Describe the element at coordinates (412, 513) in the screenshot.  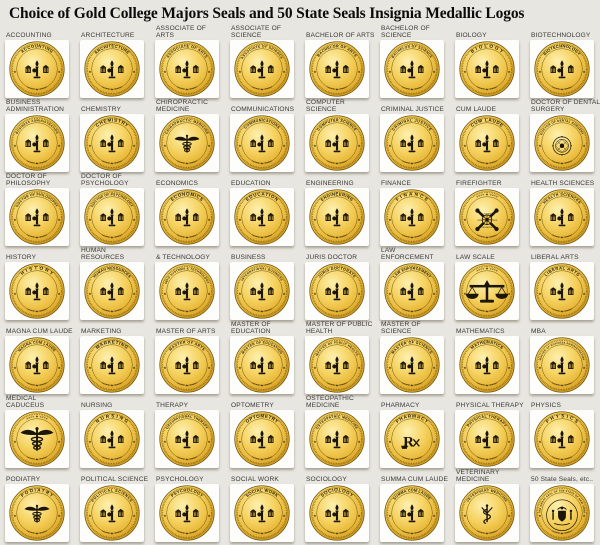
I see `seal-card: SUMMA CUM LAUDE ★ ★ «««« ★ »»»»` at that location.